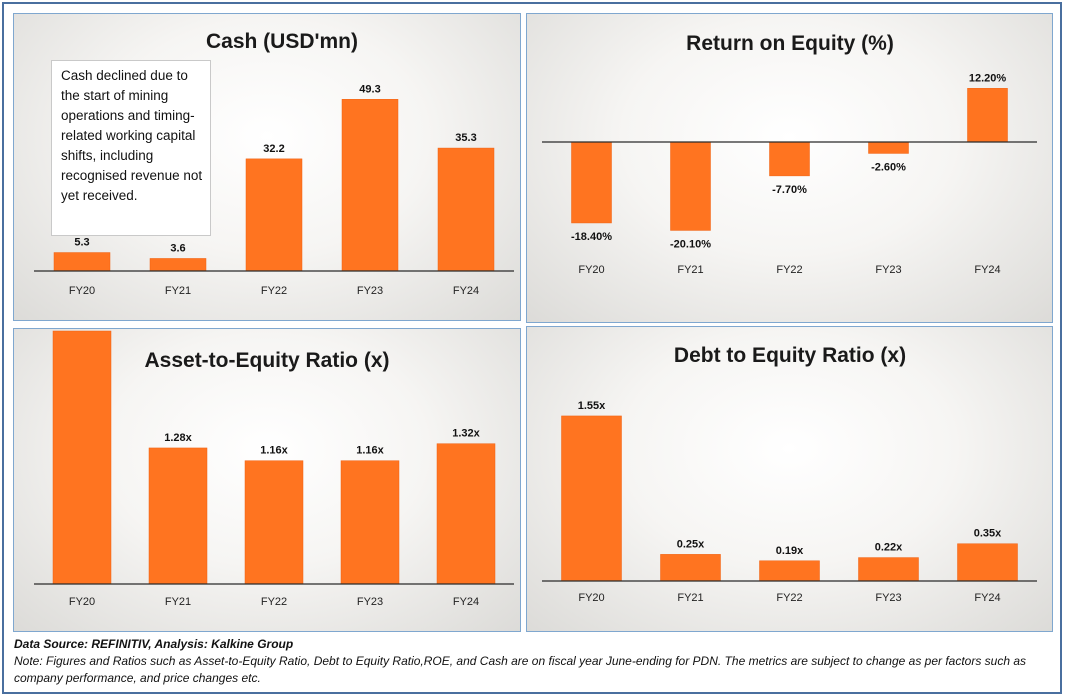 Image resolution: width=1067 pixels, height=699 pixels. Describe the element at coordinates (369, 89) in the screenshot. I see `data-label-fy23: 49.3` at that location.